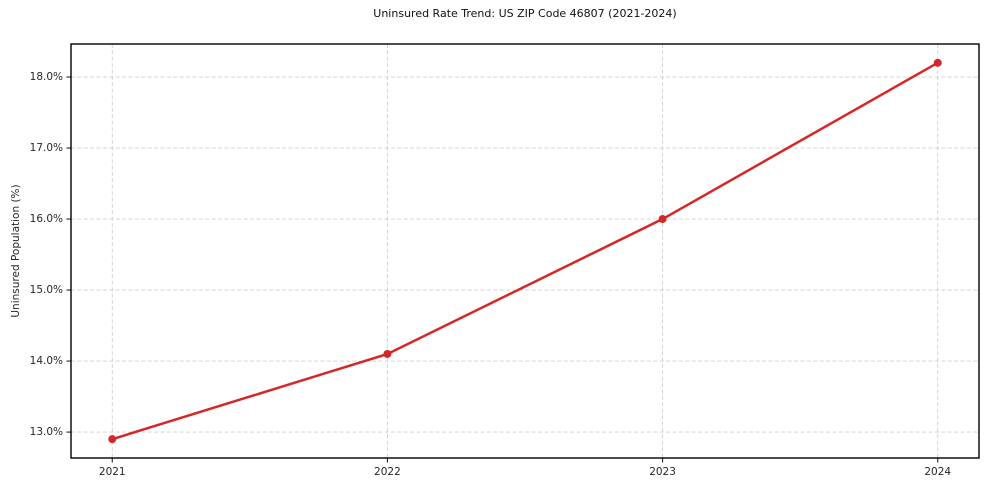 The width and height of the screenshot is (989, 490). What do you see at coordinates (938, 472) in the screenshot?
I see `x-tick-label: 2024` at bounding box center [938, 472].